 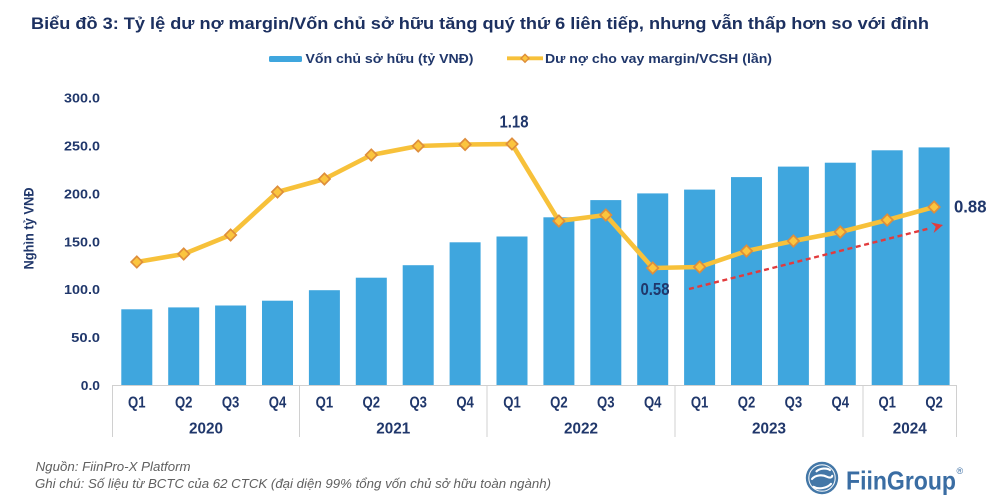 What do you see at coordinates (82, 289) in the screenshot?
I see `svg-text: 100.0` at bounding box center [82, 289].